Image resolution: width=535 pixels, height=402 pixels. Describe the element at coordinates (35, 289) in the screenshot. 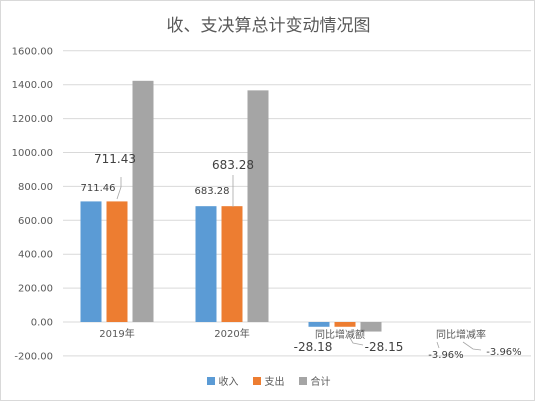

I see `y-tick-label: 200.00` at that location.